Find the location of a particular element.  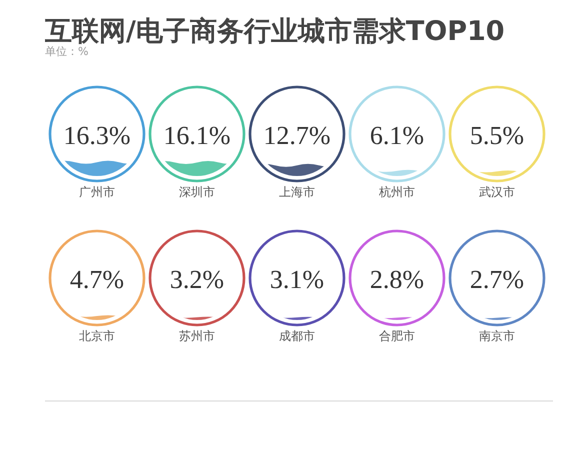

data-label: 3.2% is located at coordinates (197, 279).